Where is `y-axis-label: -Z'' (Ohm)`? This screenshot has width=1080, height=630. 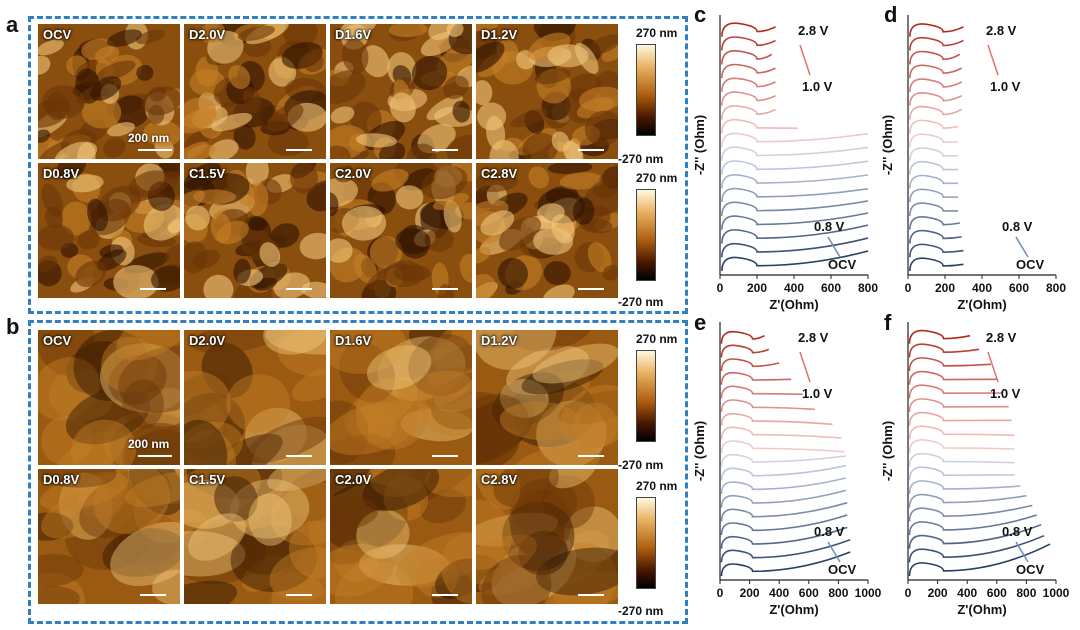
y-axis-label: -Z'' (Ohm) is located at coordinates (887, 451).